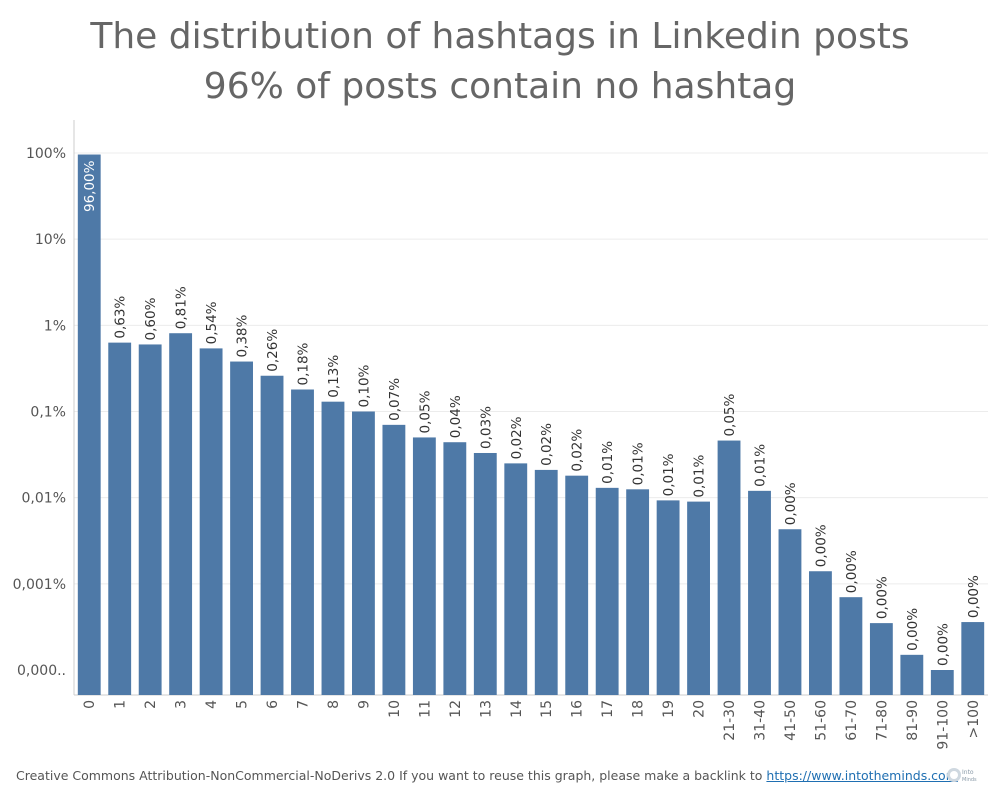 The height and width of the screenshot is (800, 1000). I want to click on data-label: 0,60%, so click(151, 318).